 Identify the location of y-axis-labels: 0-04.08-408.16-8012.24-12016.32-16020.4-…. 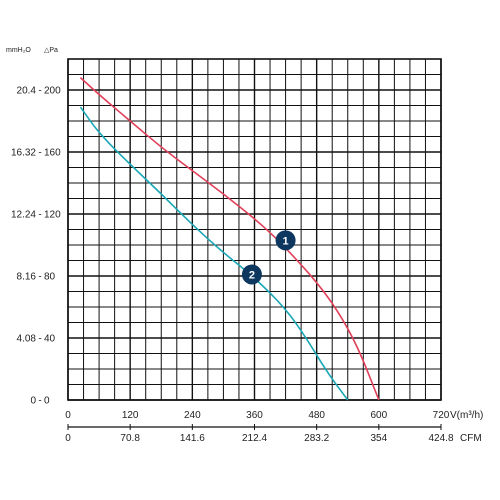
(36, 246).